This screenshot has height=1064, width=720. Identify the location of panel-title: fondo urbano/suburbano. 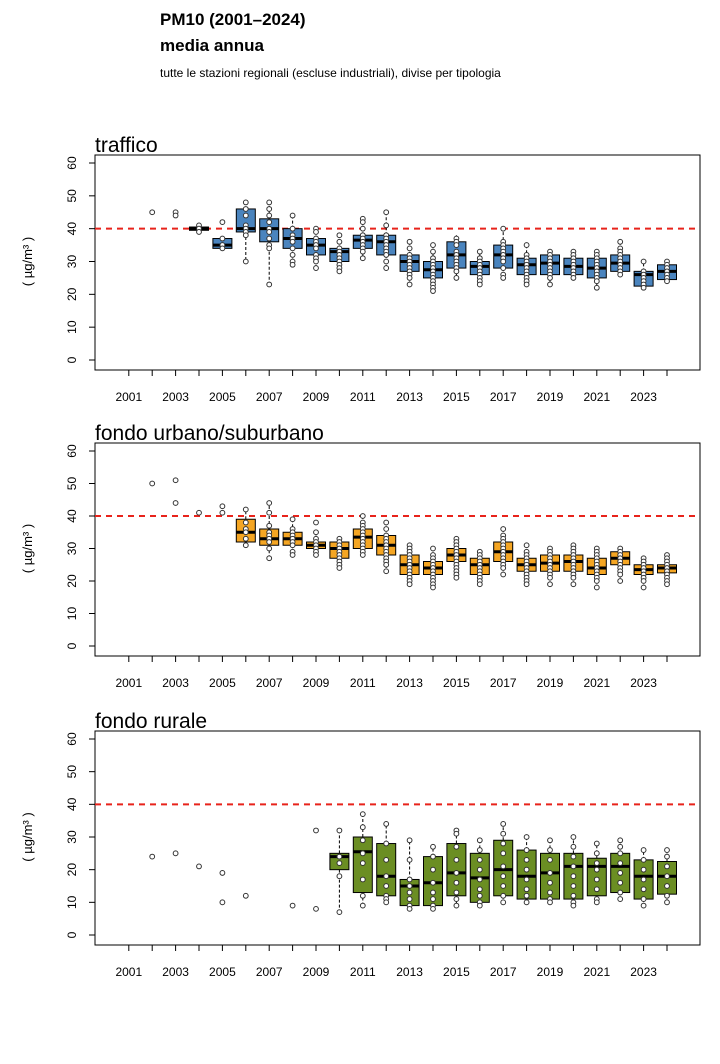
(209, 433).